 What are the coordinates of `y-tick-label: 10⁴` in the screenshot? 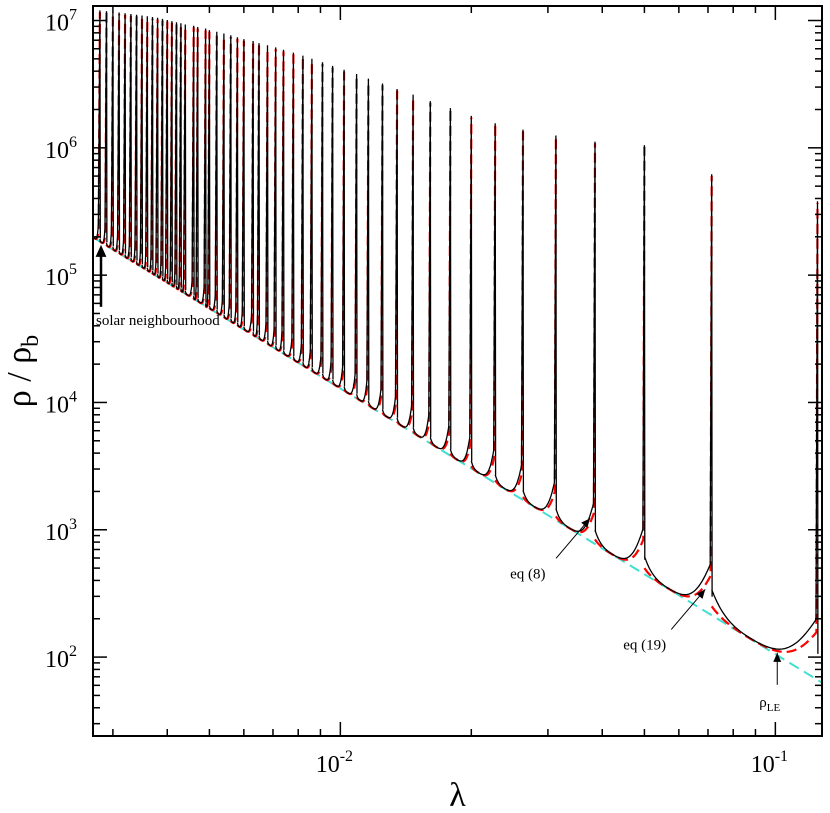 It's located at (61, 403).